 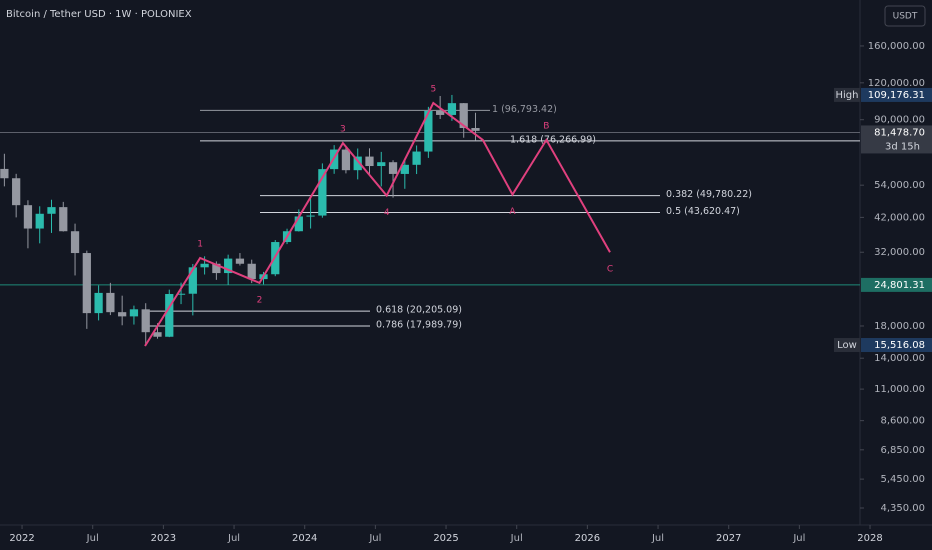 I want to click on y-tick-label: 18,000.00, so click(x=899, y=326).